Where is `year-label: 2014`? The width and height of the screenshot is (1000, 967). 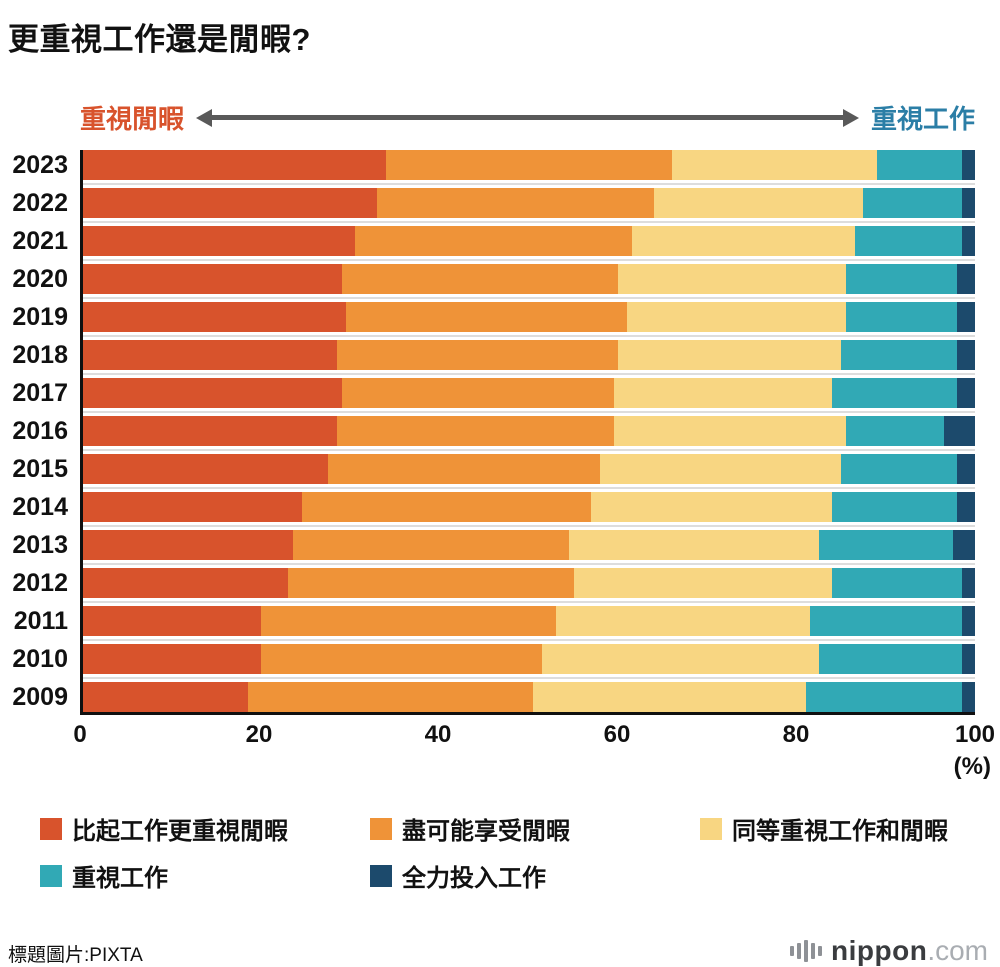 year-label: 2014 is located at coordinates (40, 507).